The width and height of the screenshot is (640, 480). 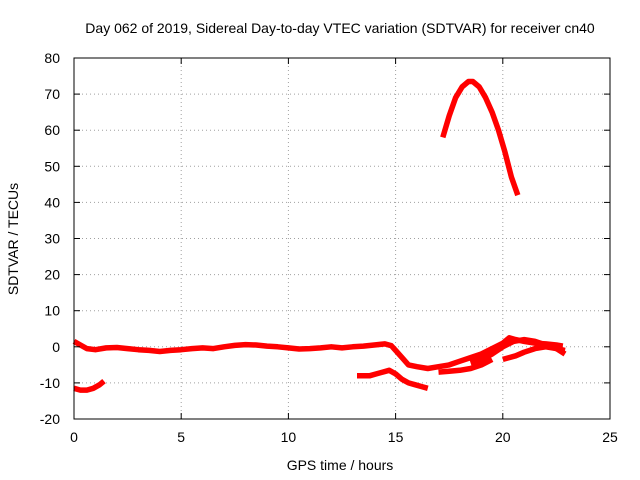 What do you see at coordinates (74, 437) in the screenshot?
I see `x-tick-label: 0` at bounding box center [74, 437].